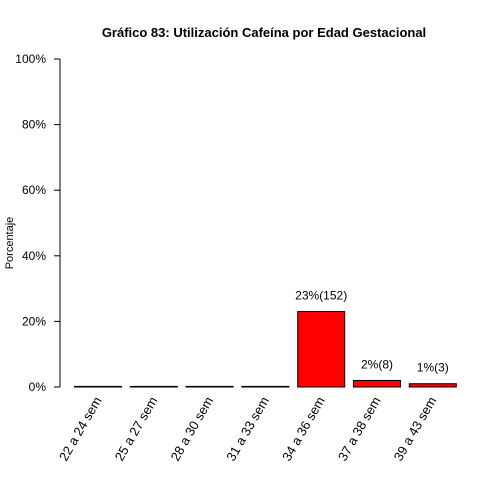 The width and height of the screenshot is (500, 500). What do you see at coordinates (265, 349) in the screenshot?
I see `bars` at bounding box center [265, 349].